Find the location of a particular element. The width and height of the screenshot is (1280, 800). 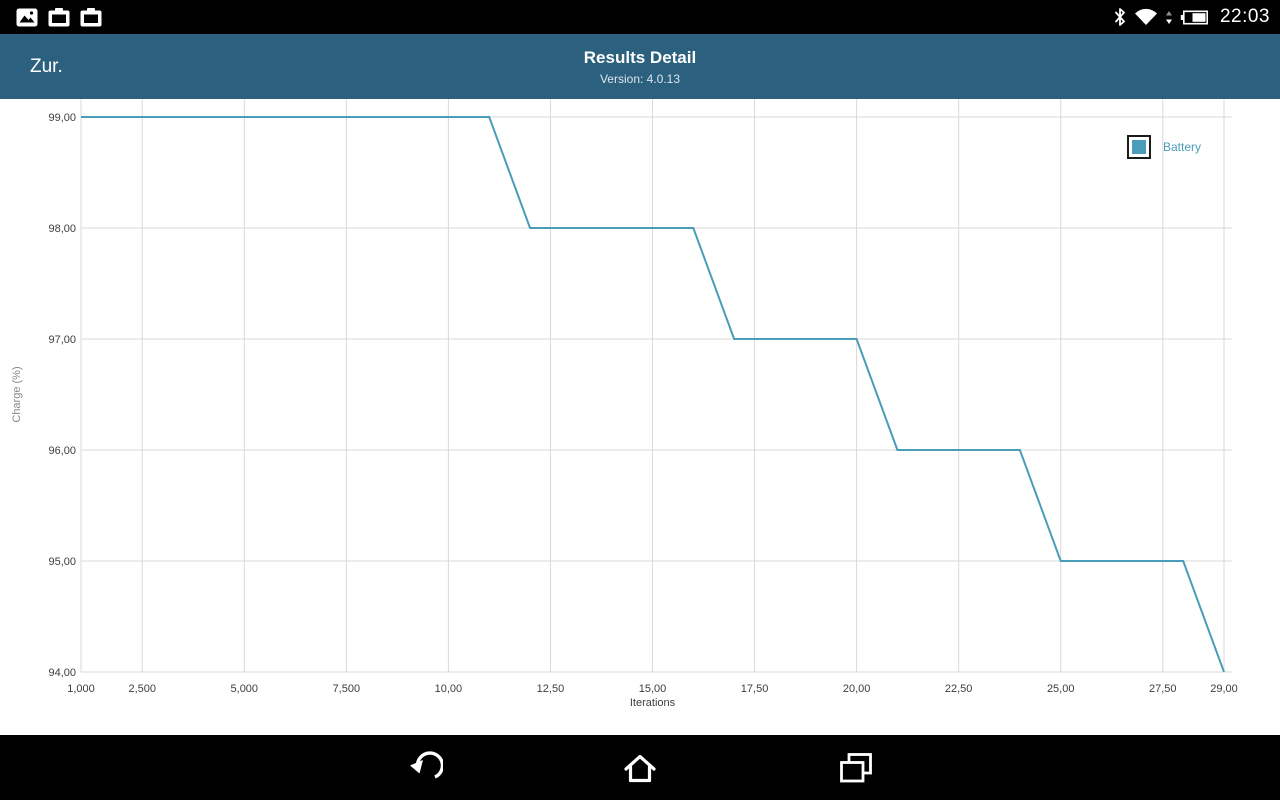

bluetooth-icon is located at coordinates (1120, 17).